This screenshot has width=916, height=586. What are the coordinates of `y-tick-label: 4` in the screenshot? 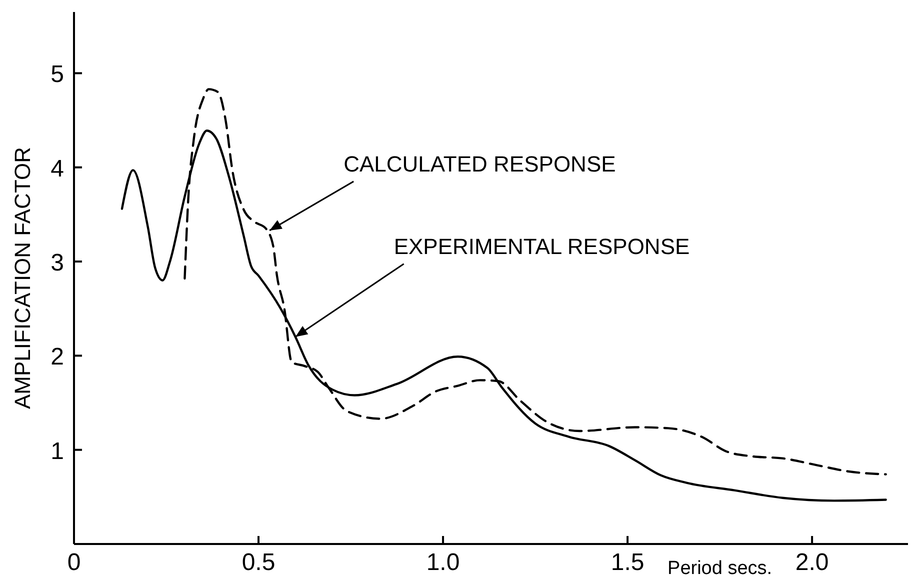 It's located at (57, 168).